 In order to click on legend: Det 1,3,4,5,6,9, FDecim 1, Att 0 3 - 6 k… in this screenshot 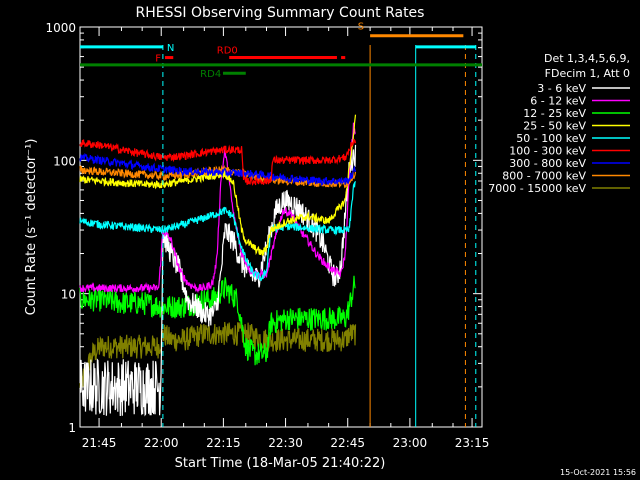, I will do `click(559, 123)`.